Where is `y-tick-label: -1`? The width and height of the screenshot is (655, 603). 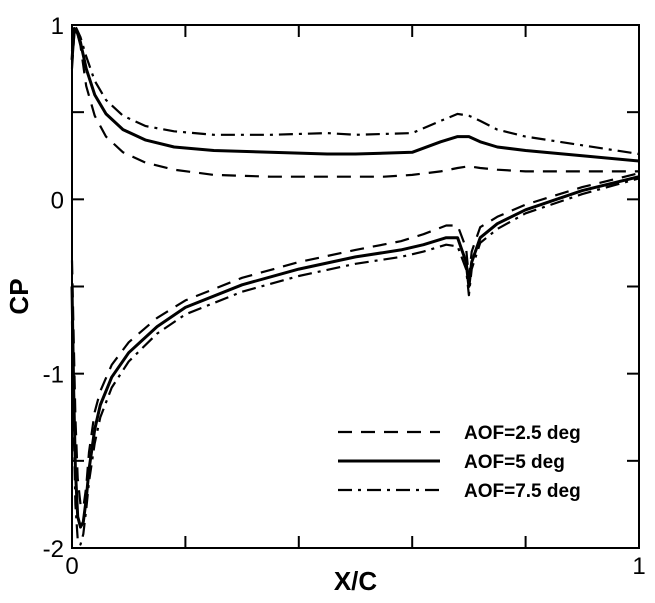 y-tick-label: -1 is located at coordinates (53, 375).